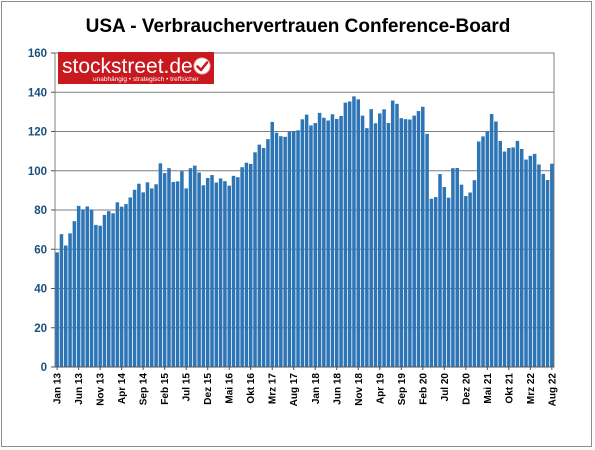  What do you see at coordinates (202, 66) in the screenshot?
I see `check-icon` at bounding box center [202, 66].